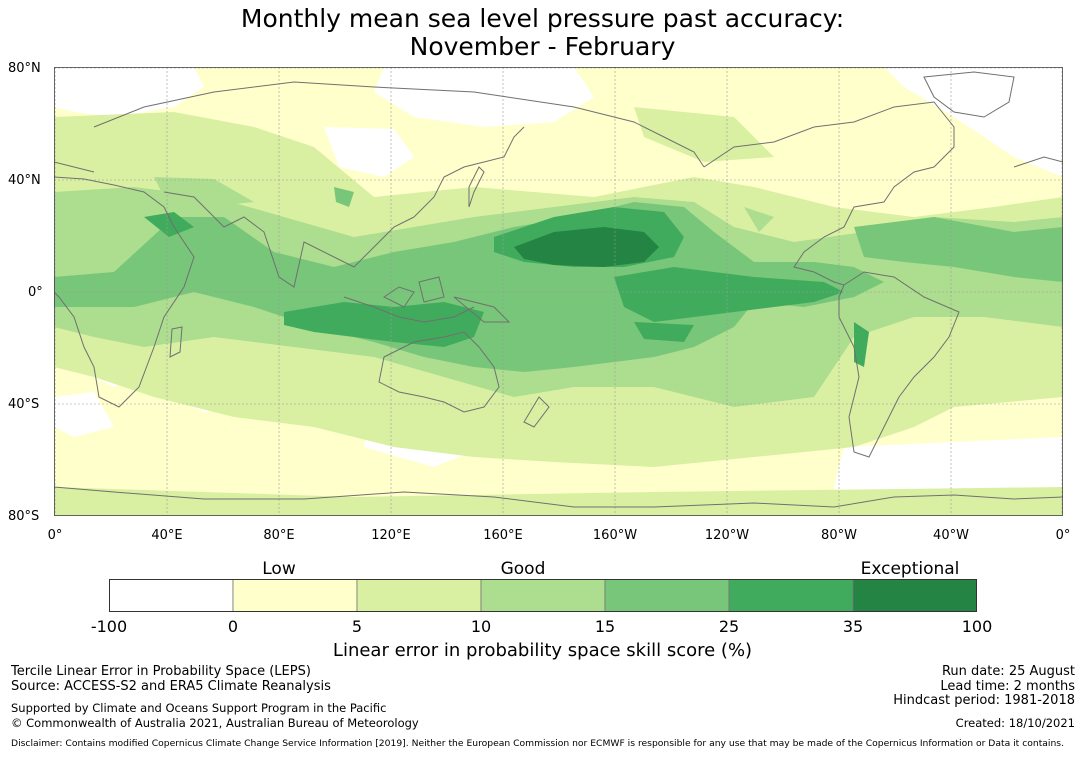 The width and height of the screenshot is (1085, 781). What do you see at coordinates (109, 626) in the screenshot?
I see `legend-tick: -100` at bounding box center [109, 626].